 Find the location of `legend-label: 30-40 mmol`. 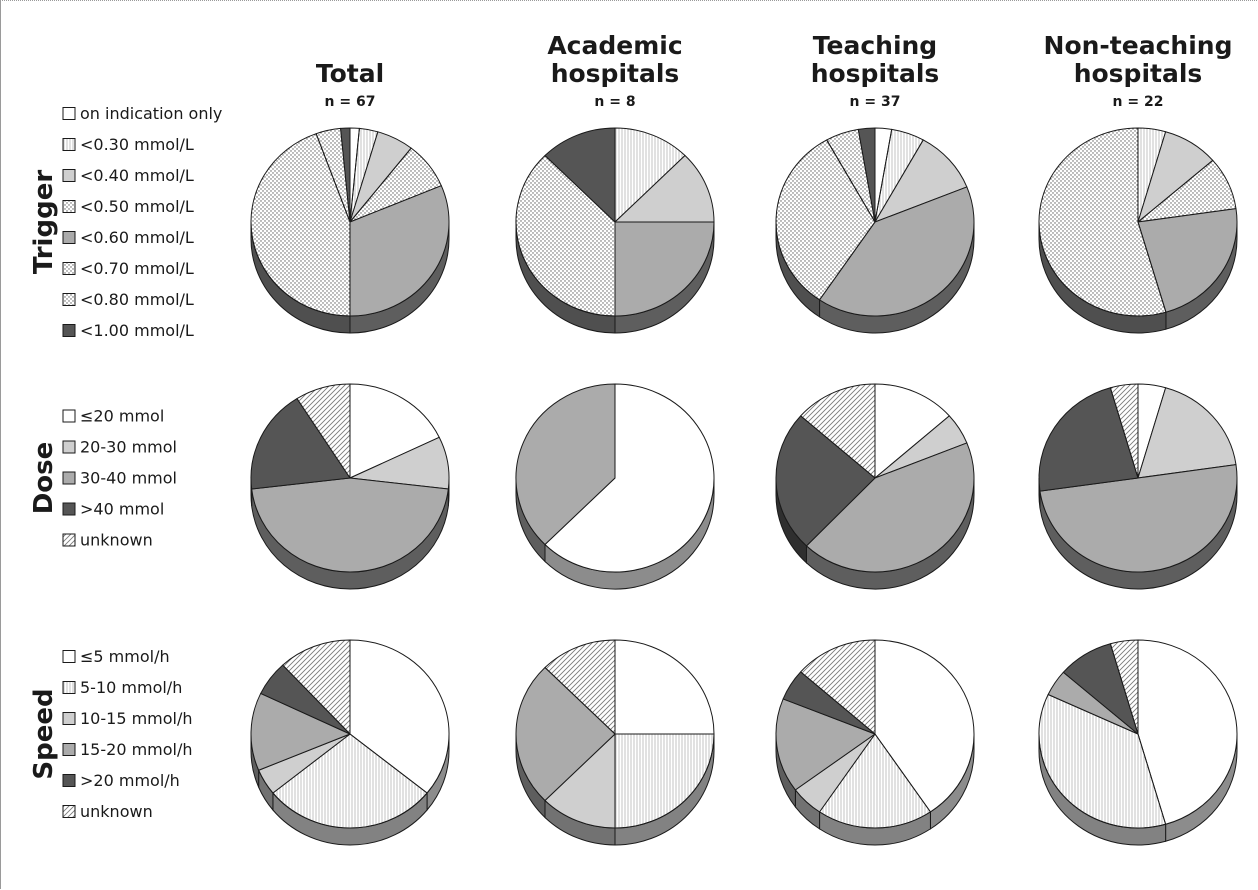

legend-label: 30-40 mmol is located at coordinates (128, 478).